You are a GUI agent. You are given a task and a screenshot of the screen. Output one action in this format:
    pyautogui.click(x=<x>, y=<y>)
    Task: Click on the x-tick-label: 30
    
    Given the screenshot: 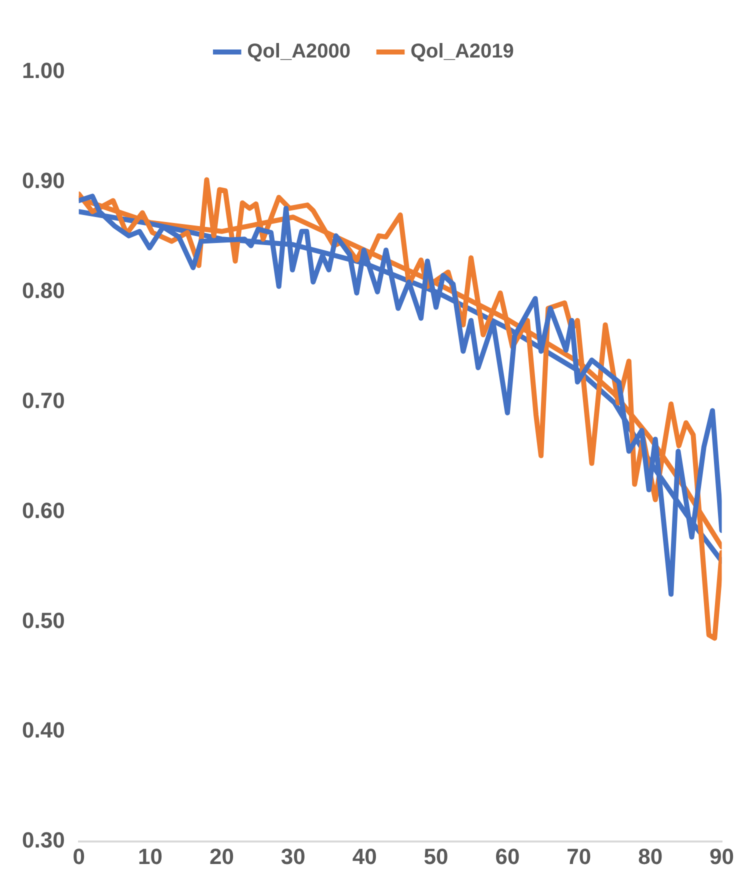 What is the action you would take?
    pyautogui.click(x=293, y=856)
    